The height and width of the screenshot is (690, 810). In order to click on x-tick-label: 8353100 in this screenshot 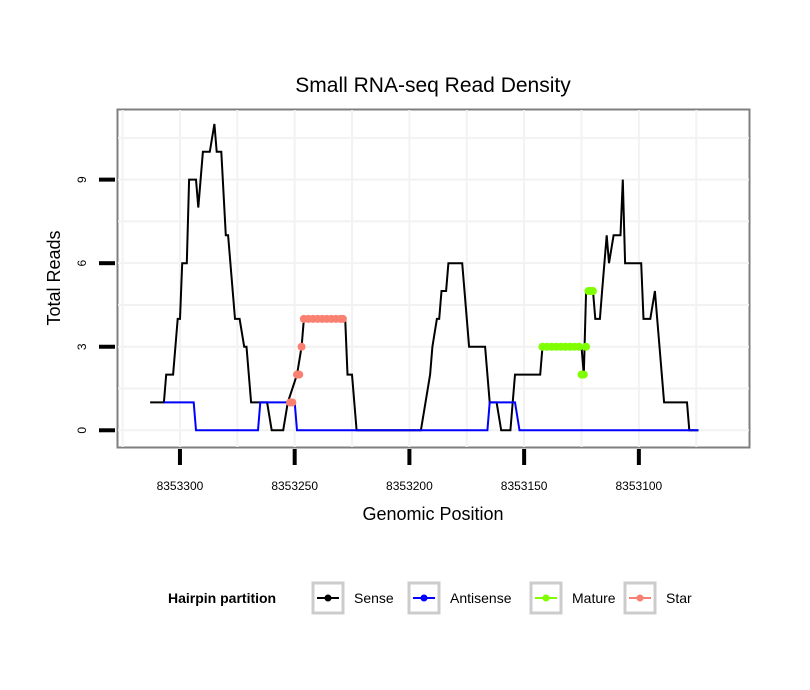, I will do `click(639, 486)`.